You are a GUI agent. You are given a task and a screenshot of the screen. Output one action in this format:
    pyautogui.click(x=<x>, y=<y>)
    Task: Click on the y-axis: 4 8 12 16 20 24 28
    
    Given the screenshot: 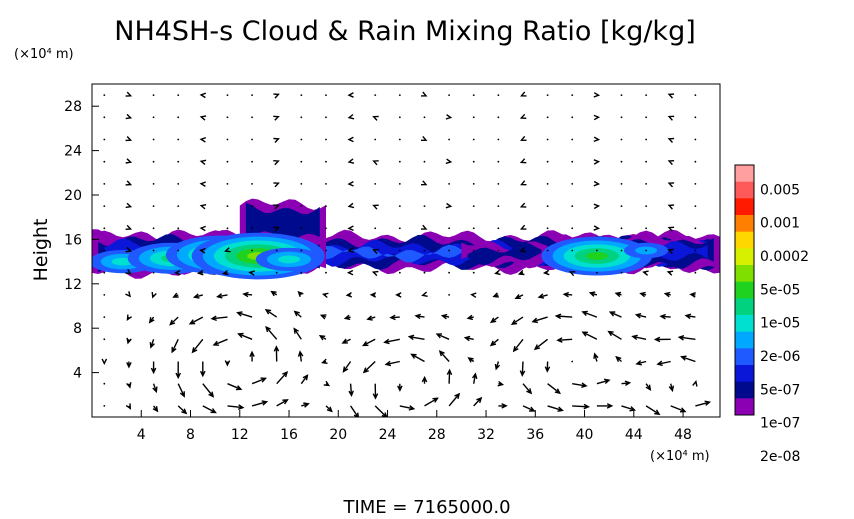 What is the action you would take?
    pyautogui.click(x=81, y=240)
    